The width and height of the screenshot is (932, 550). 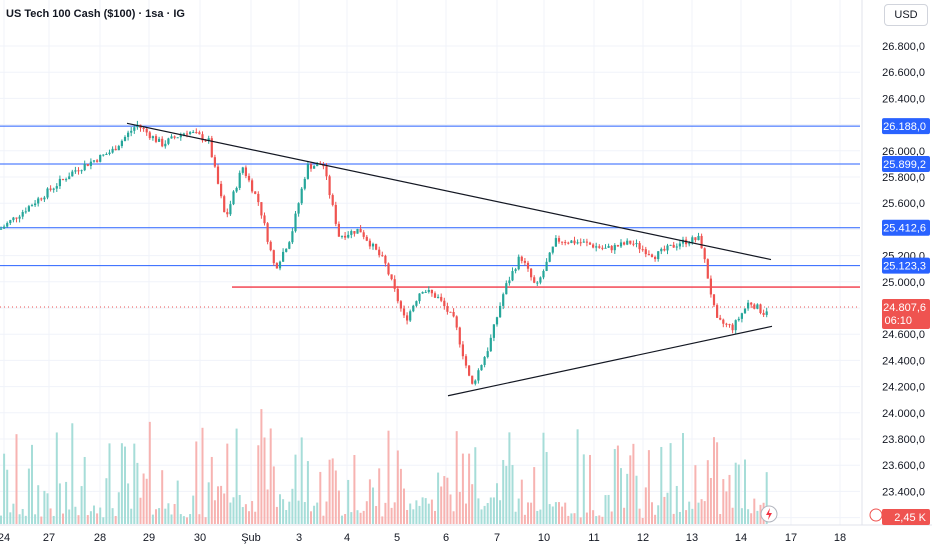 What do you see at coordinates (466, 534) in the screenshot?
I see `time-axis: 24 27 28 29 30 Şub 3 4 5 6 7 10 11 12 13 14 17 18` at bounding box center [466, 534].